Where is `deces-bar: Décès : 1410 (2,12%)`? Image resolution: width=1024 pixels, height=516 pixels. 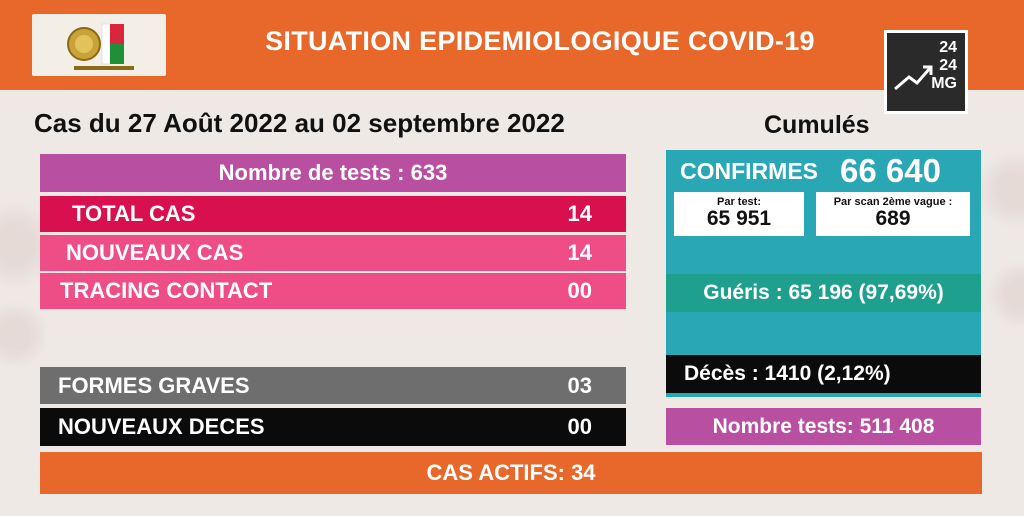
deces-bar: Décès : 1410 (2,12%) is located at coordinates (823, 374).